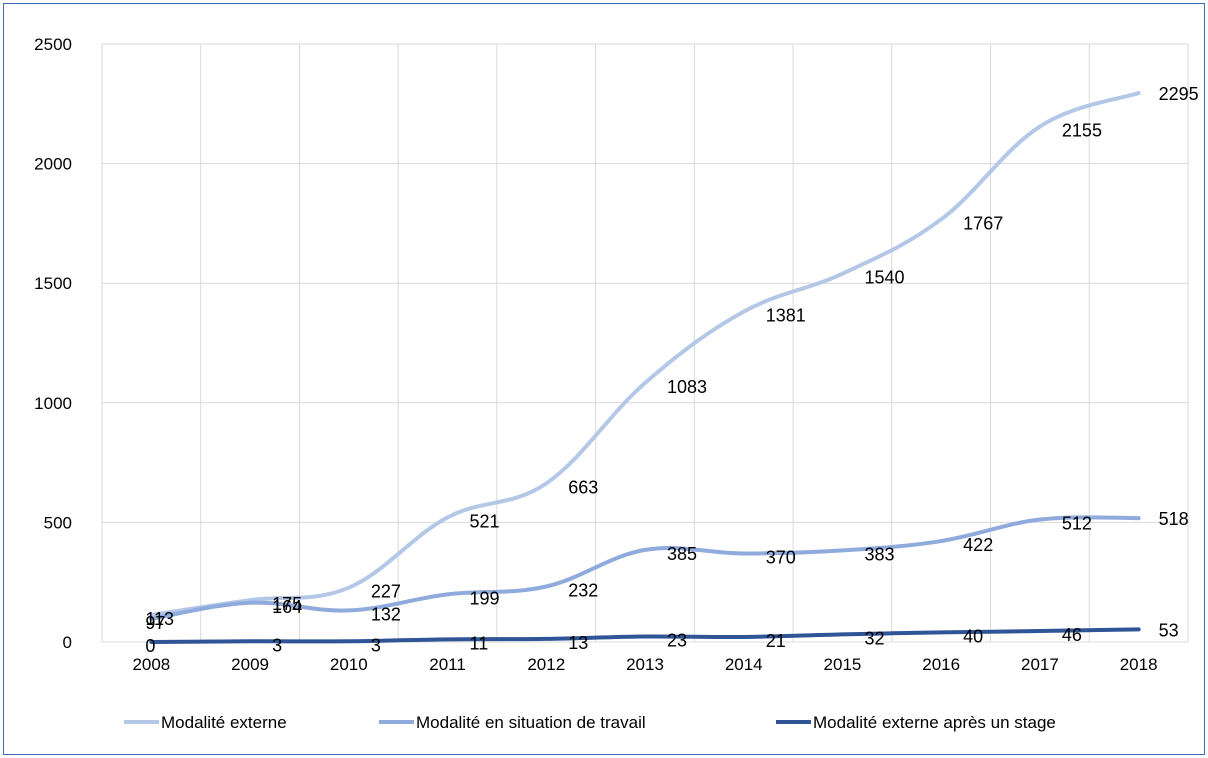 Image resolution: width=1208 pixels, height=758 pixels. Describe the element at coordinates (934, 722) in the screenshot. I see `legend-label: Modalité externe après un stage` at that location.